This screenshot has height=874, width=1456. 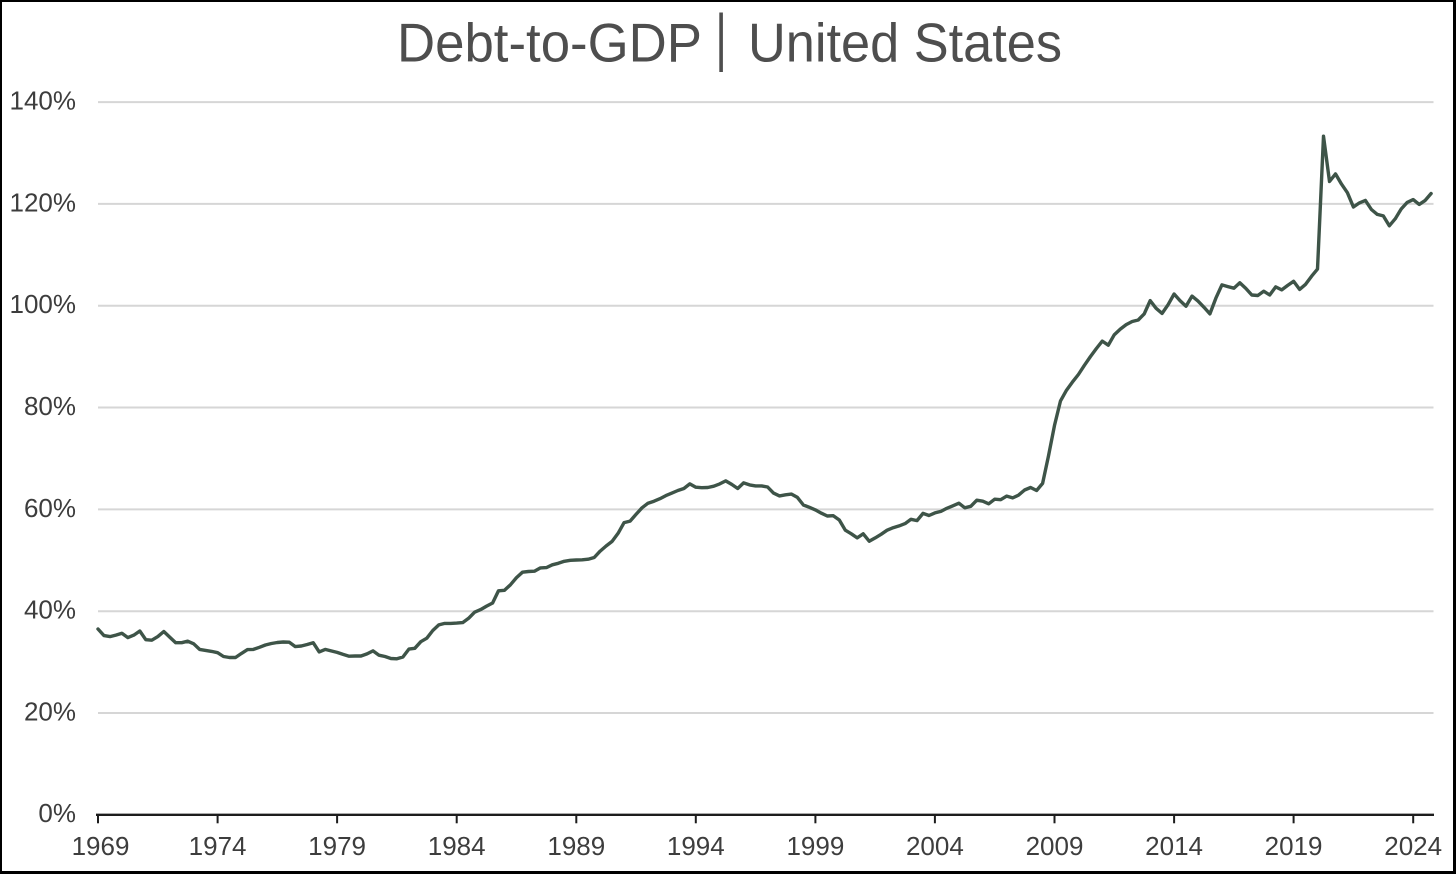 What do you see at coordinates (101, 846) in the screenshot?
I see `svg-text: 1969` at bounding box center [101, 846].